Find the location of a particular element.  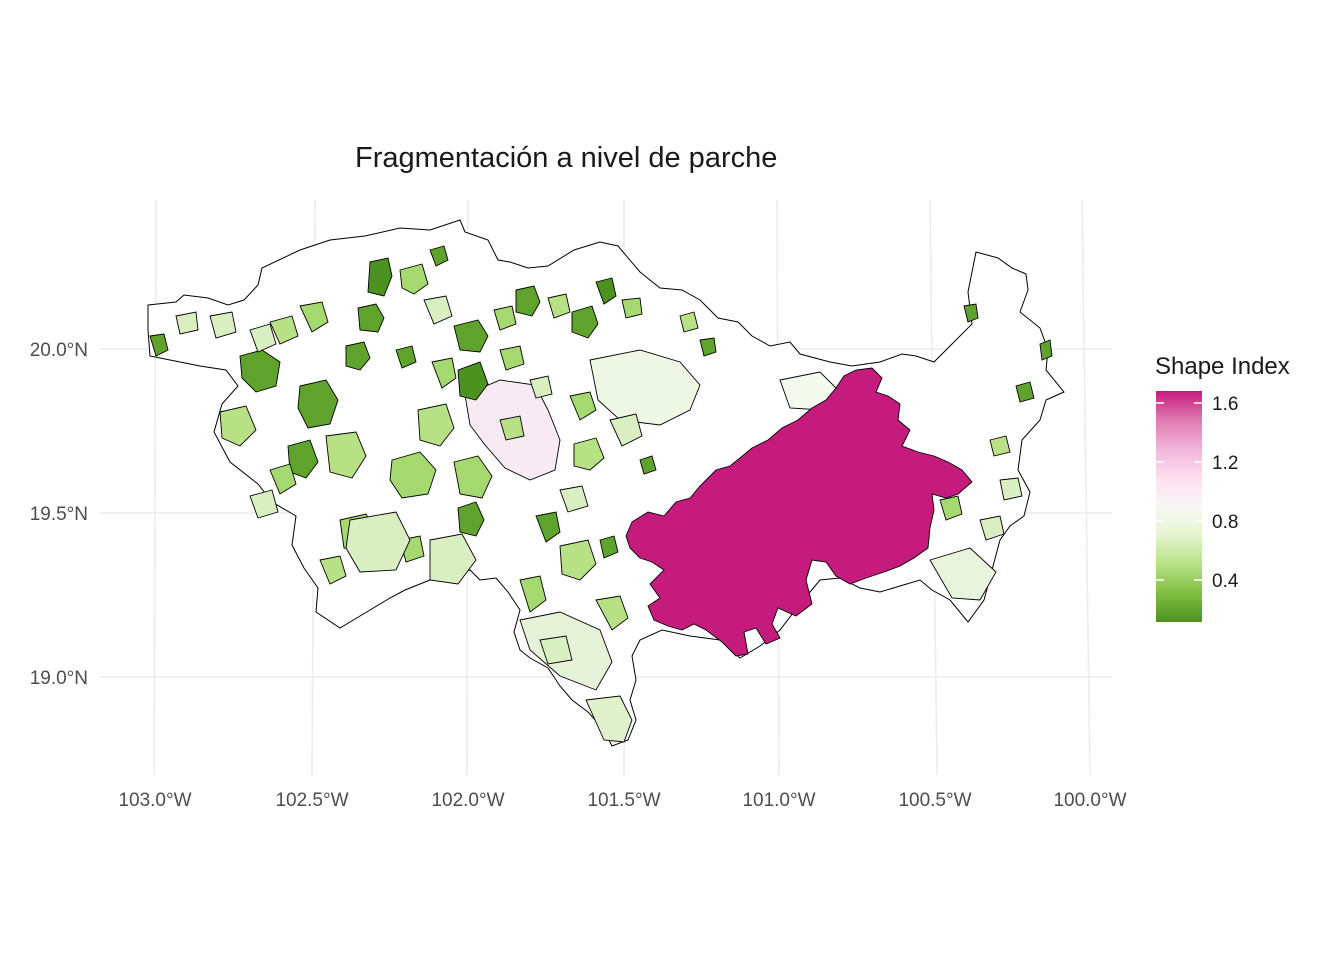

lat-tick-label: 19.0°N is located at coordinates (59, 678).